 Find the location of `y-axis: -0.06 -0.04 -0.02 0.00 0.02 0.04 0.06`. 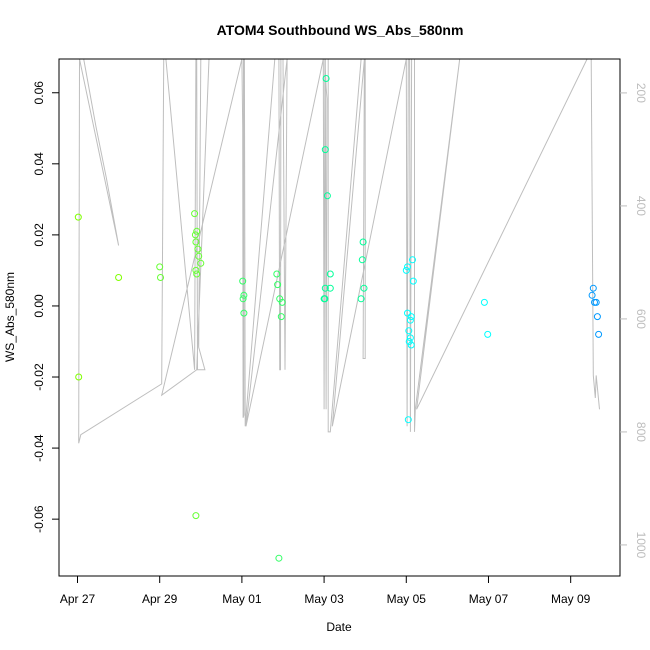

y-axis: -0.06 -0.04 -0.02 0.00 0.02 0.04 0.06 is located at coordinates (45, 307).